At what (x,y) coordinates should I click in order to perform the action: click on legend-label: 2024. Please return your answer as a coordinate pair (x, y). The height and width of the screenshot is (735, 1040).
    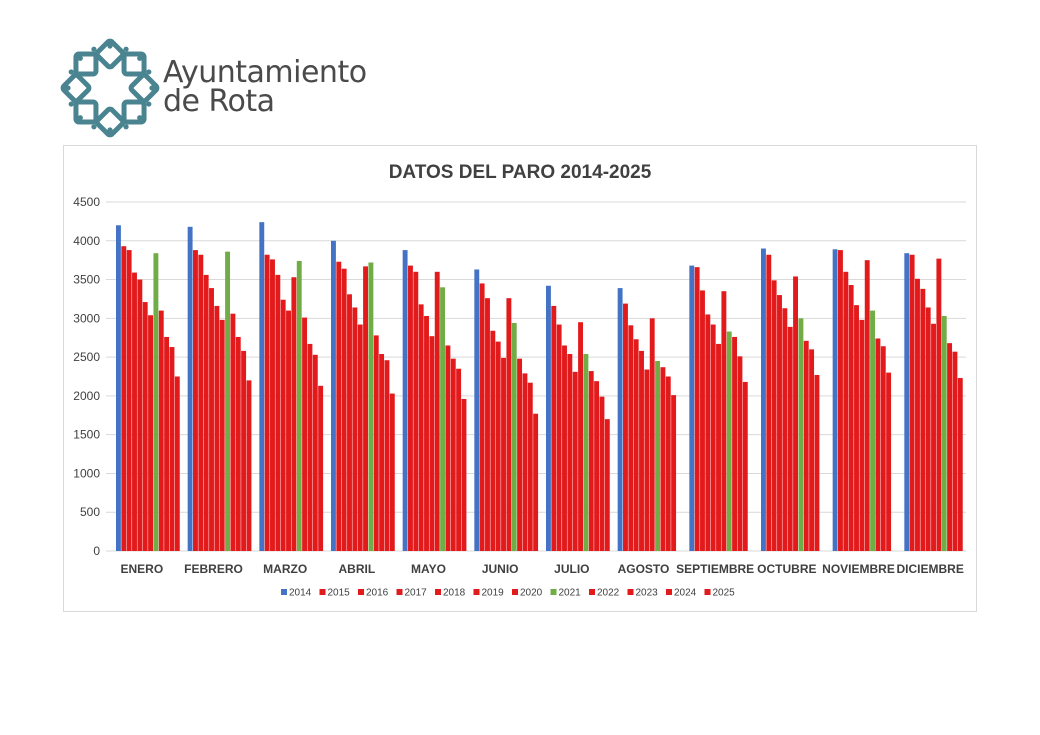
    Looking at the image, I should click on (685, 593).